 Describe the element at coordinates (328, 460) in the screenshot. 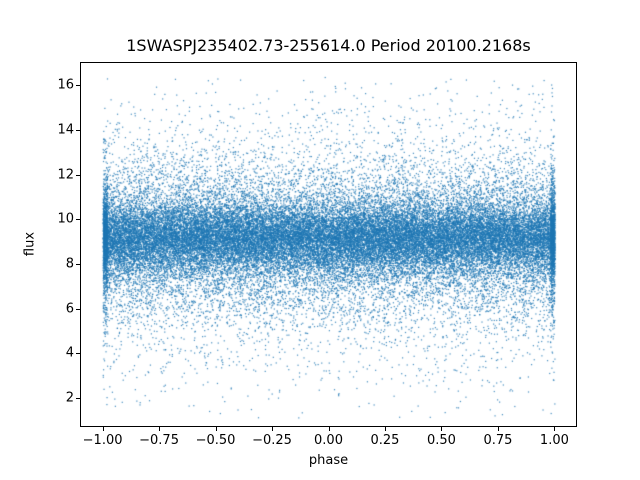

I see `x-axis-label: phase` at that location.